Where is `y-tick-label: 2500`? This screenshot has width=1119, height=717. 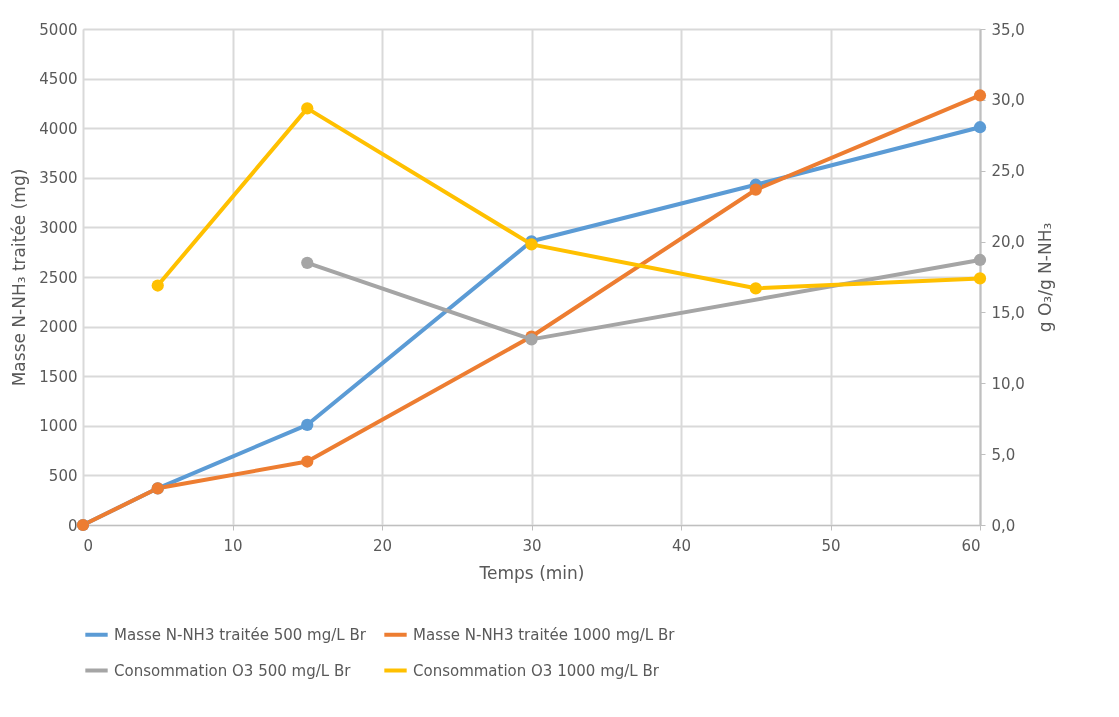
y-tick-label: 2500 is located at coordinates (58, 277).